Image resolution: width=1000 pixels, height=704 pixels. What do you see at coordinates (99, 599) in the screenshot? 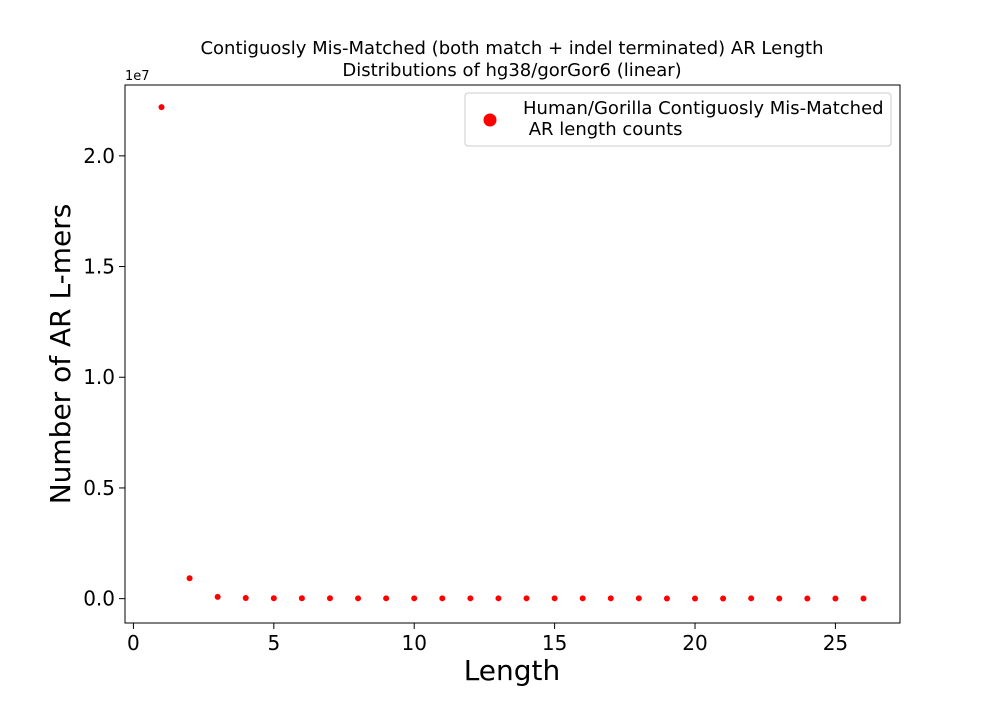
I see `y-tick-label: 0.0` at bounding box center [99, 599].